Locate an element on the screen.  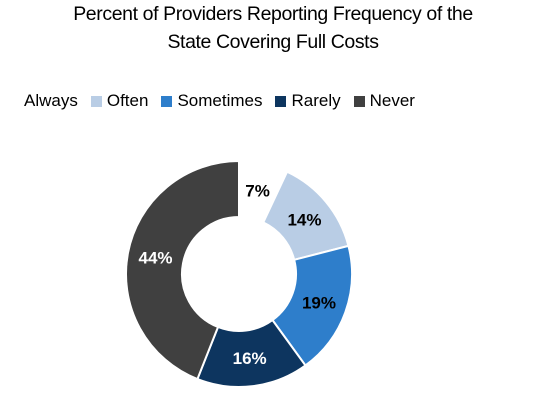
legend-label-sometimes: Sometimes is located at coordinates (220, 100).